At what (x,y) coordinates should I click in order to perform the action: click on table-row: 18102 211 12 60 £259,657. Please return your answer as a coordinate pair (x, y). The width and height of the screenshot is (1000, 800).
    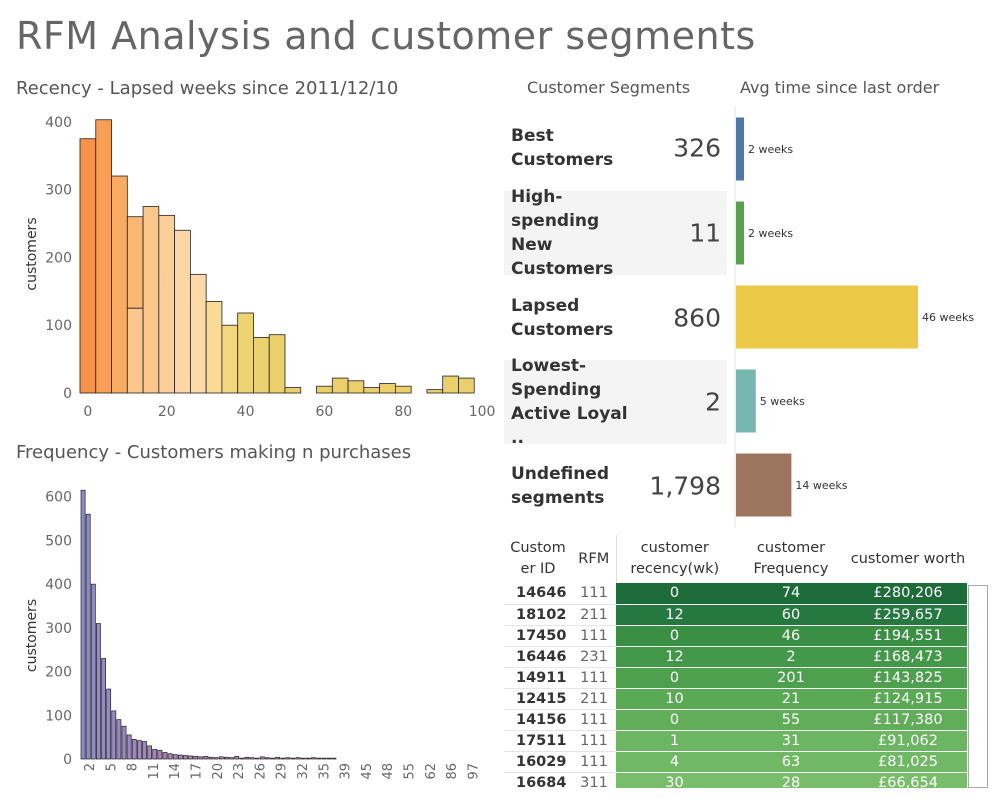
    Looking at the image, I should click on (735, 615).